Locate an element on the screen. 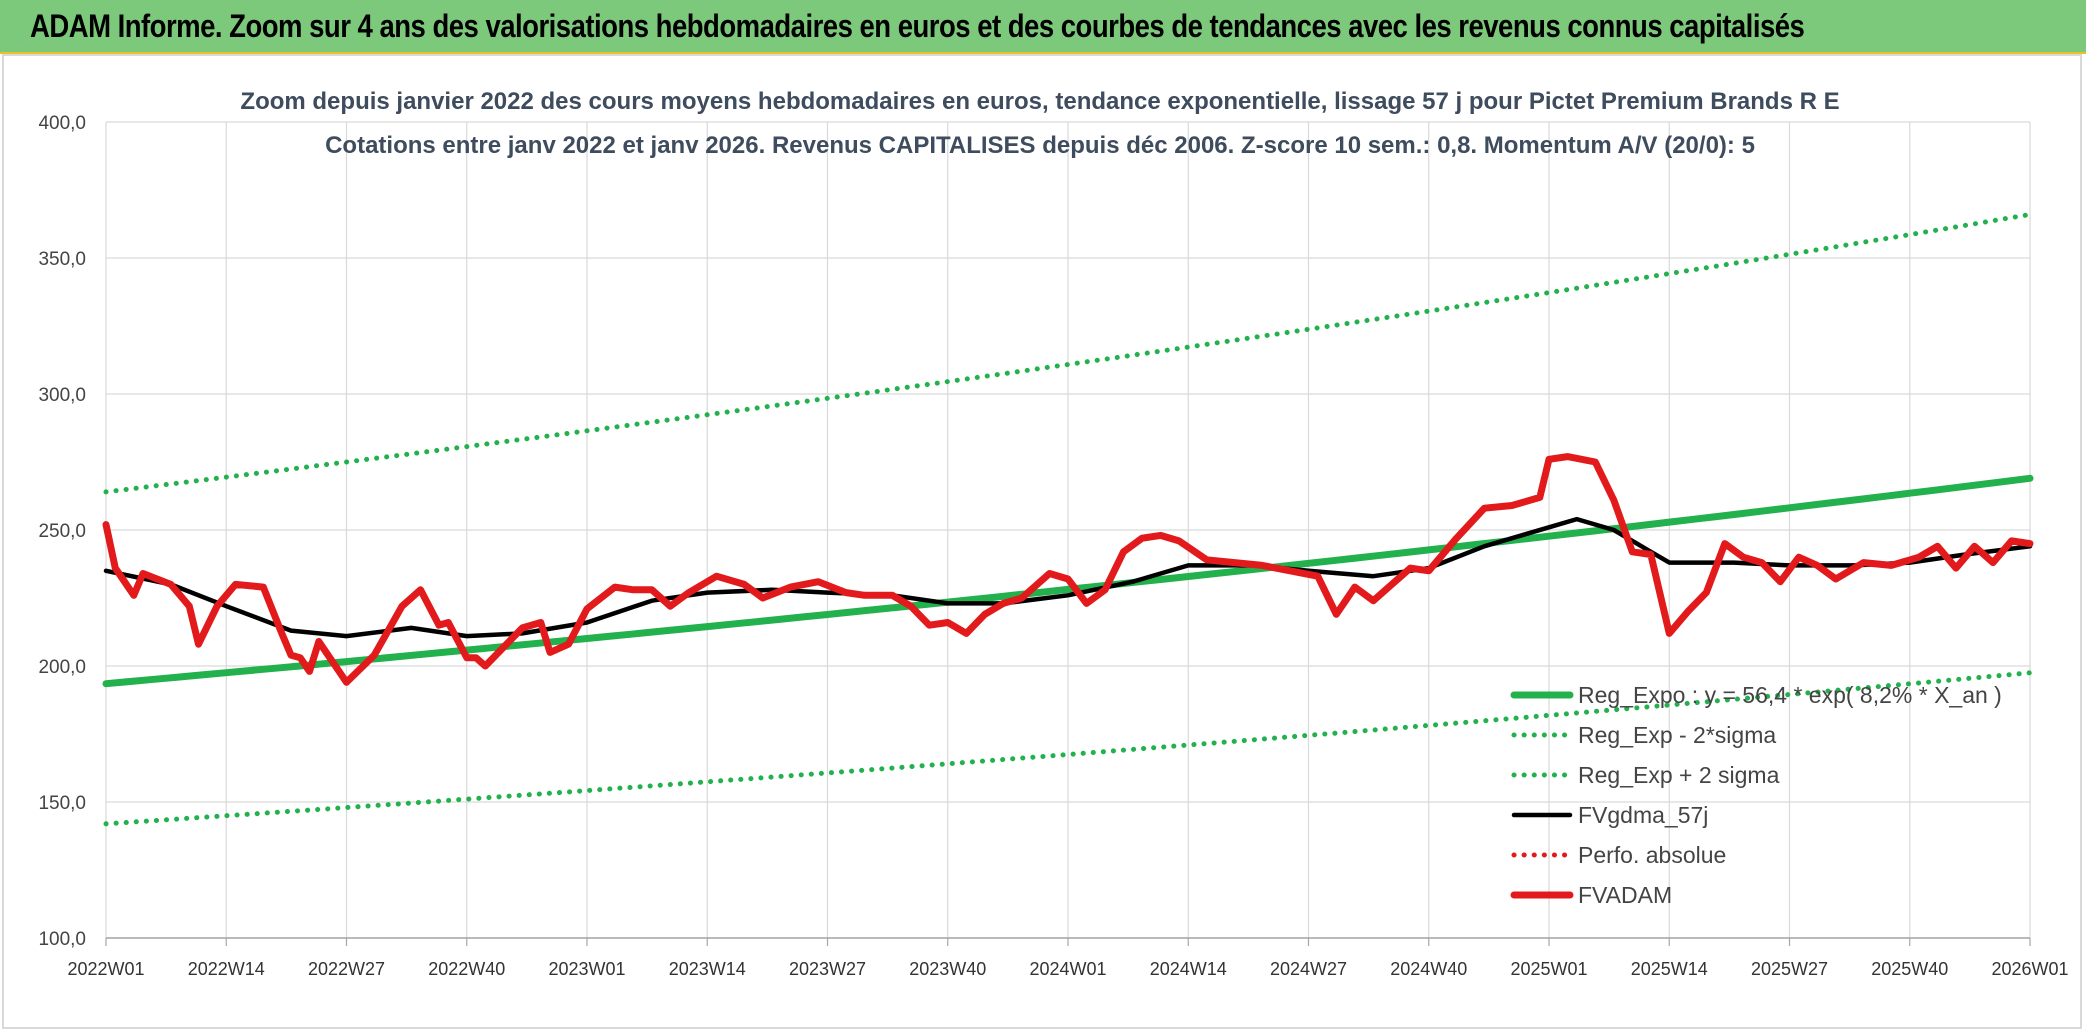 This screenshot has height=1031, width=2086. series-line-reg-exp-2-sigma is located at coordinates (1068, 748).